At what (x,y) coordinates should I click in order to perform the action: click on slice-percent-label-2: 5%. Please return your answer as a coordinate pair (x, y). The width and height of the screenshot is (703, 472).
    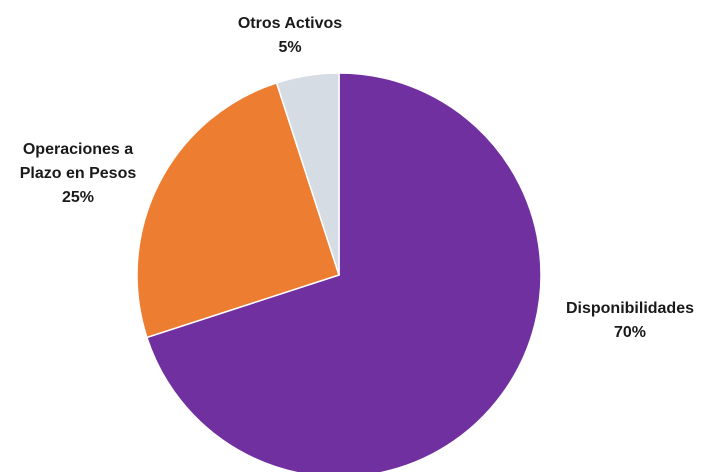
    Looking at the image, I should click on (289, 47).